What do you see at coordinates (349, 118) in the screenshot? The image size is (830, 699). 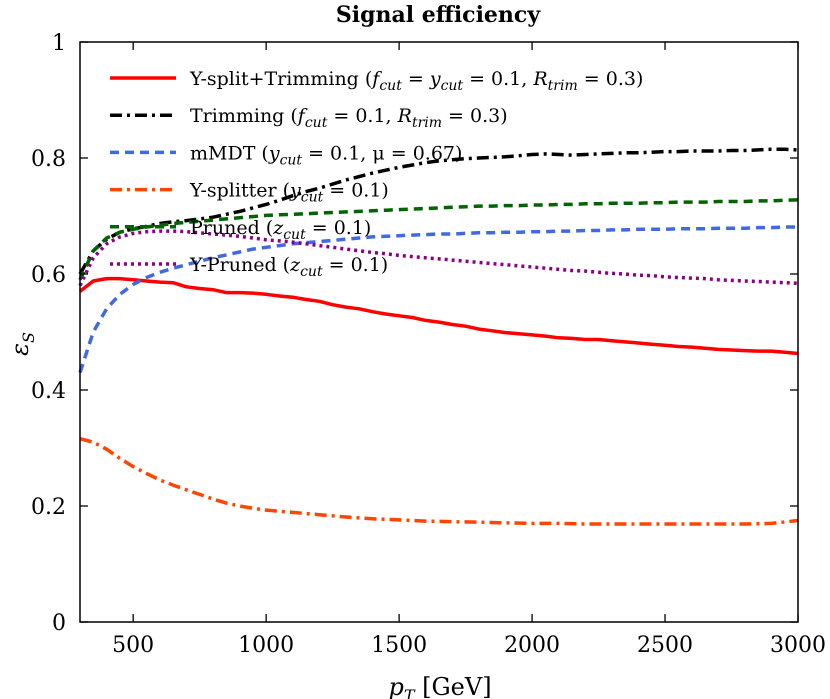 I see `legend-label-2: Trimming (fcut = 0.1, Rtrim = 0.3)` at bounding box center [349, 118].